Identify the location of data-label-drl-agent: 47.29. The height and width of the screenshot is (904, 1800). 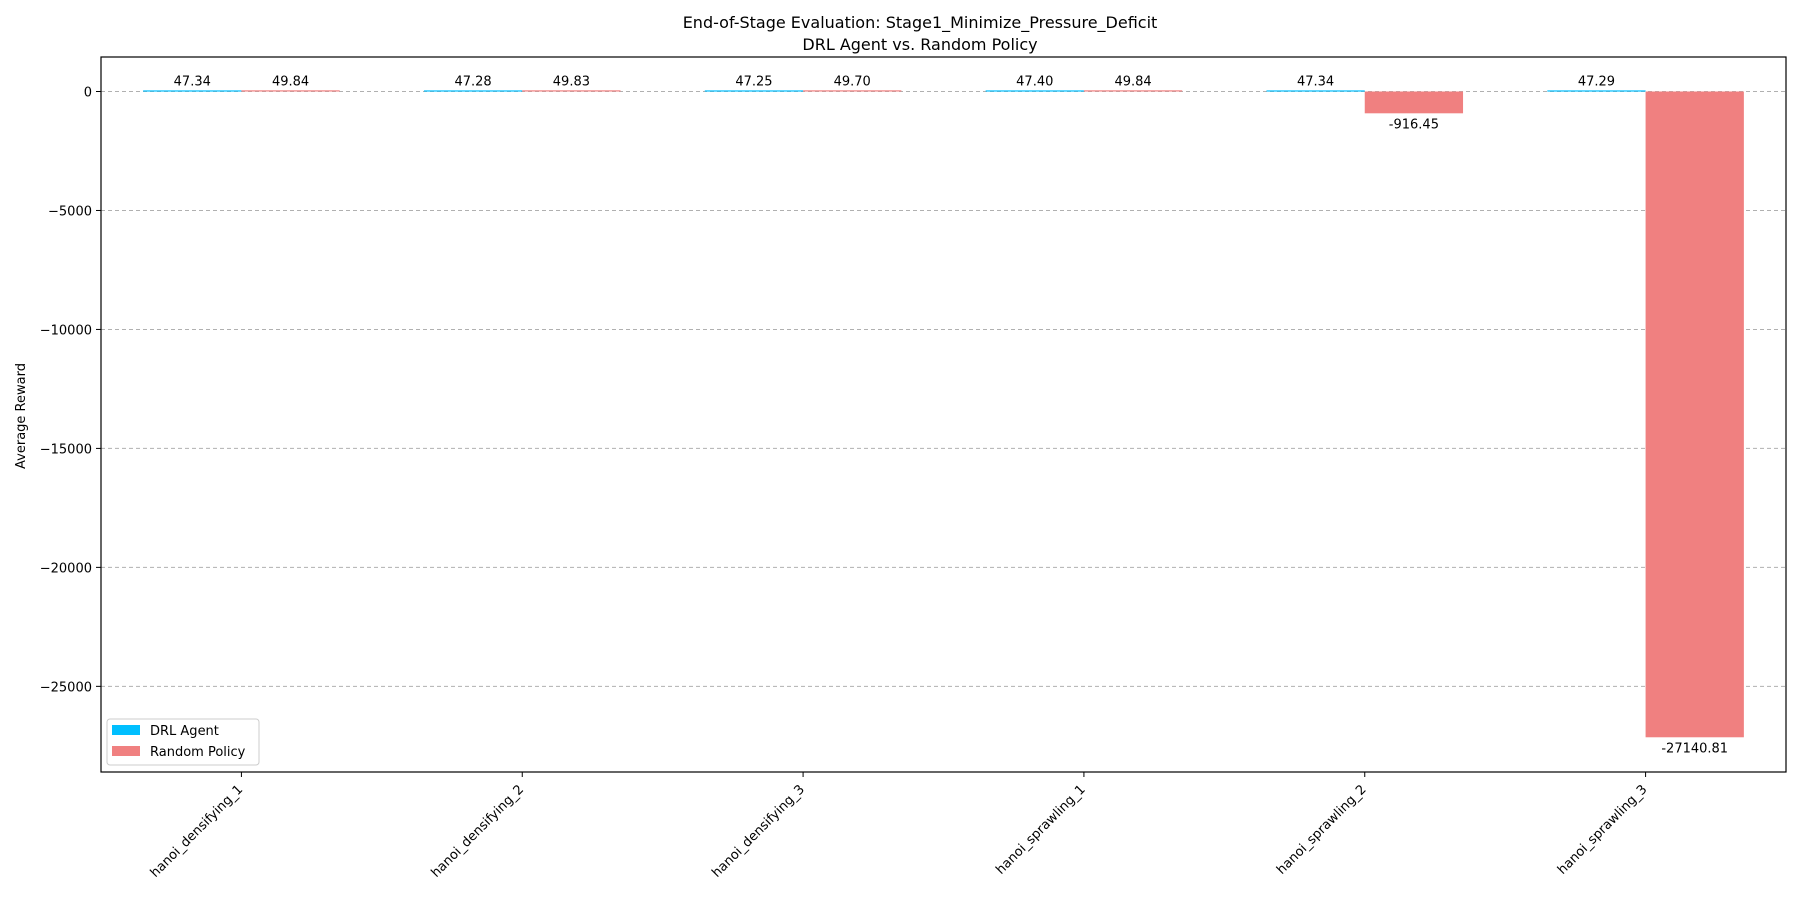
(1596, 81).